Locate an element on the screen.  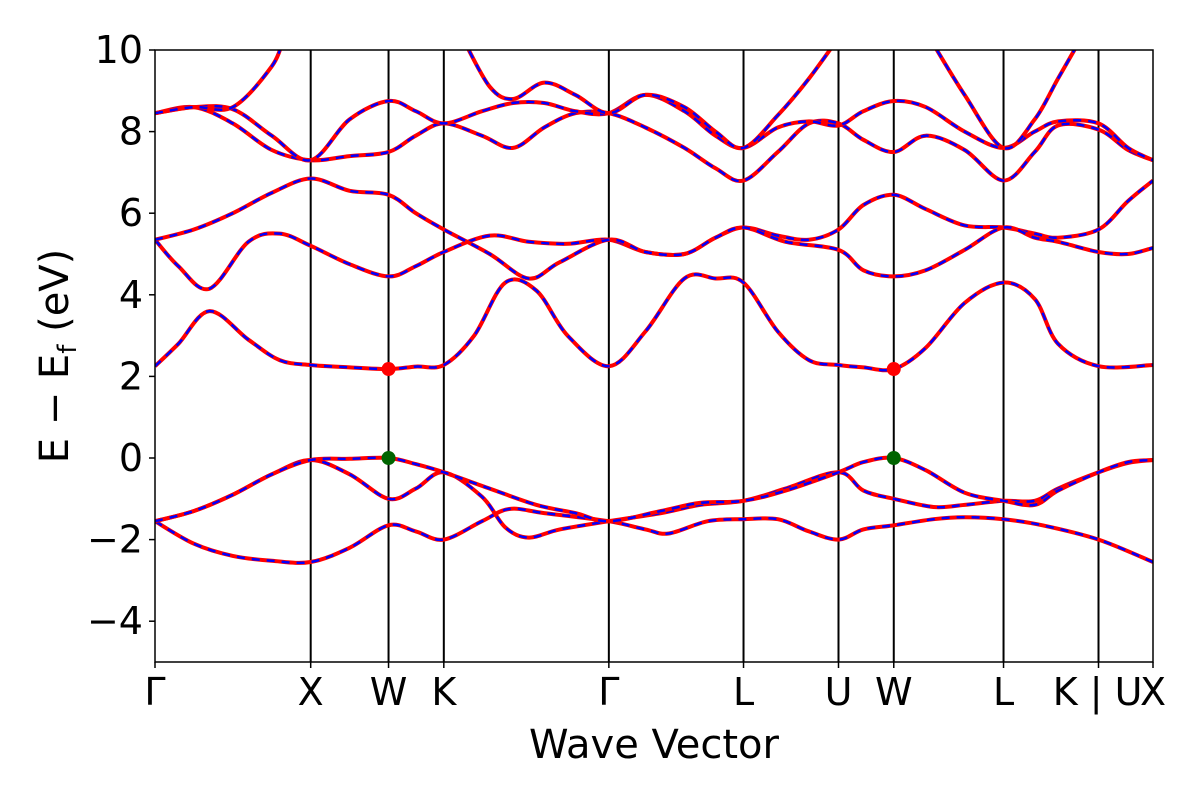
markers-layer is located at coordinates (641, 413).